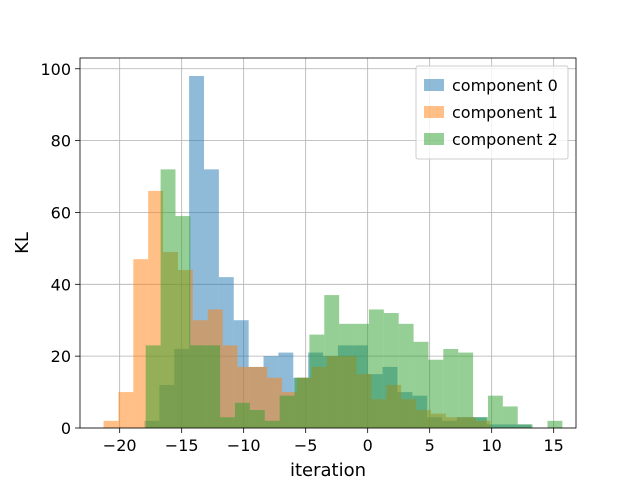 The width and height of the screenshot is (640, 480). What do you see at coordinates (22, 243) in the screenshot?
I see `y-axis-label: KL` at bounding box center [22, 243].